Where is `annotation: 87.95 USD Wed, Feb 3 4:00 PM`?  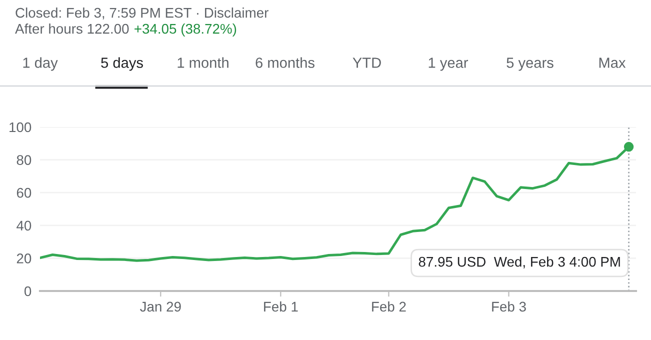
annotation: 87.95 USD Wed, Feb 3 4:00 PM is located at coordinates (519, 262).